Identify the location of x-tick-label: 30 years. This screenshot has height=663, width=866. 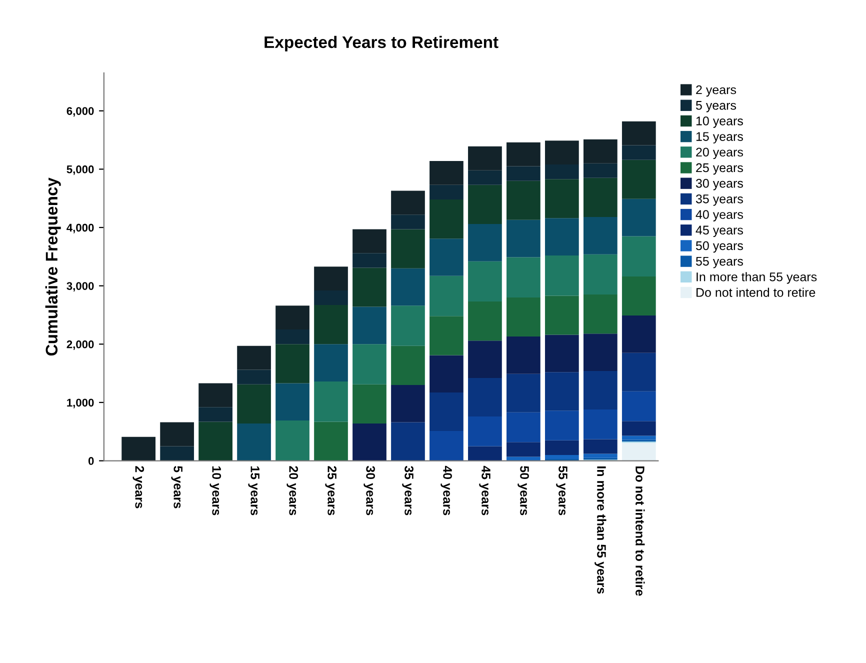
(369, 491).